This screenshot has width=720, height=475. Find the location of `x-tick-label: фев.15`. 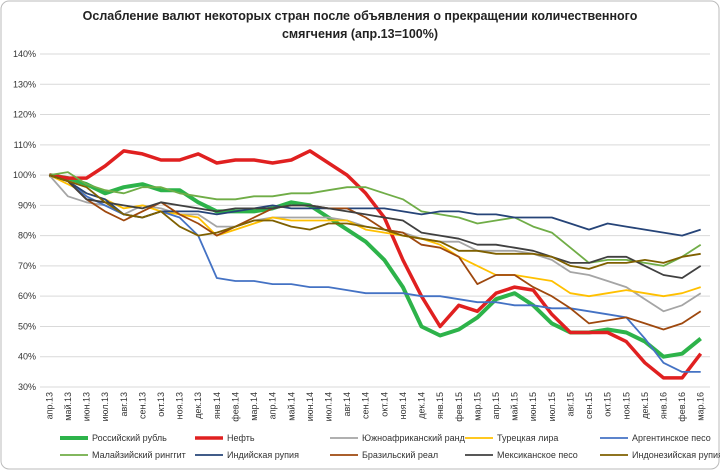

x-tick-label: фев.15 is located at coordinates (459, 407).